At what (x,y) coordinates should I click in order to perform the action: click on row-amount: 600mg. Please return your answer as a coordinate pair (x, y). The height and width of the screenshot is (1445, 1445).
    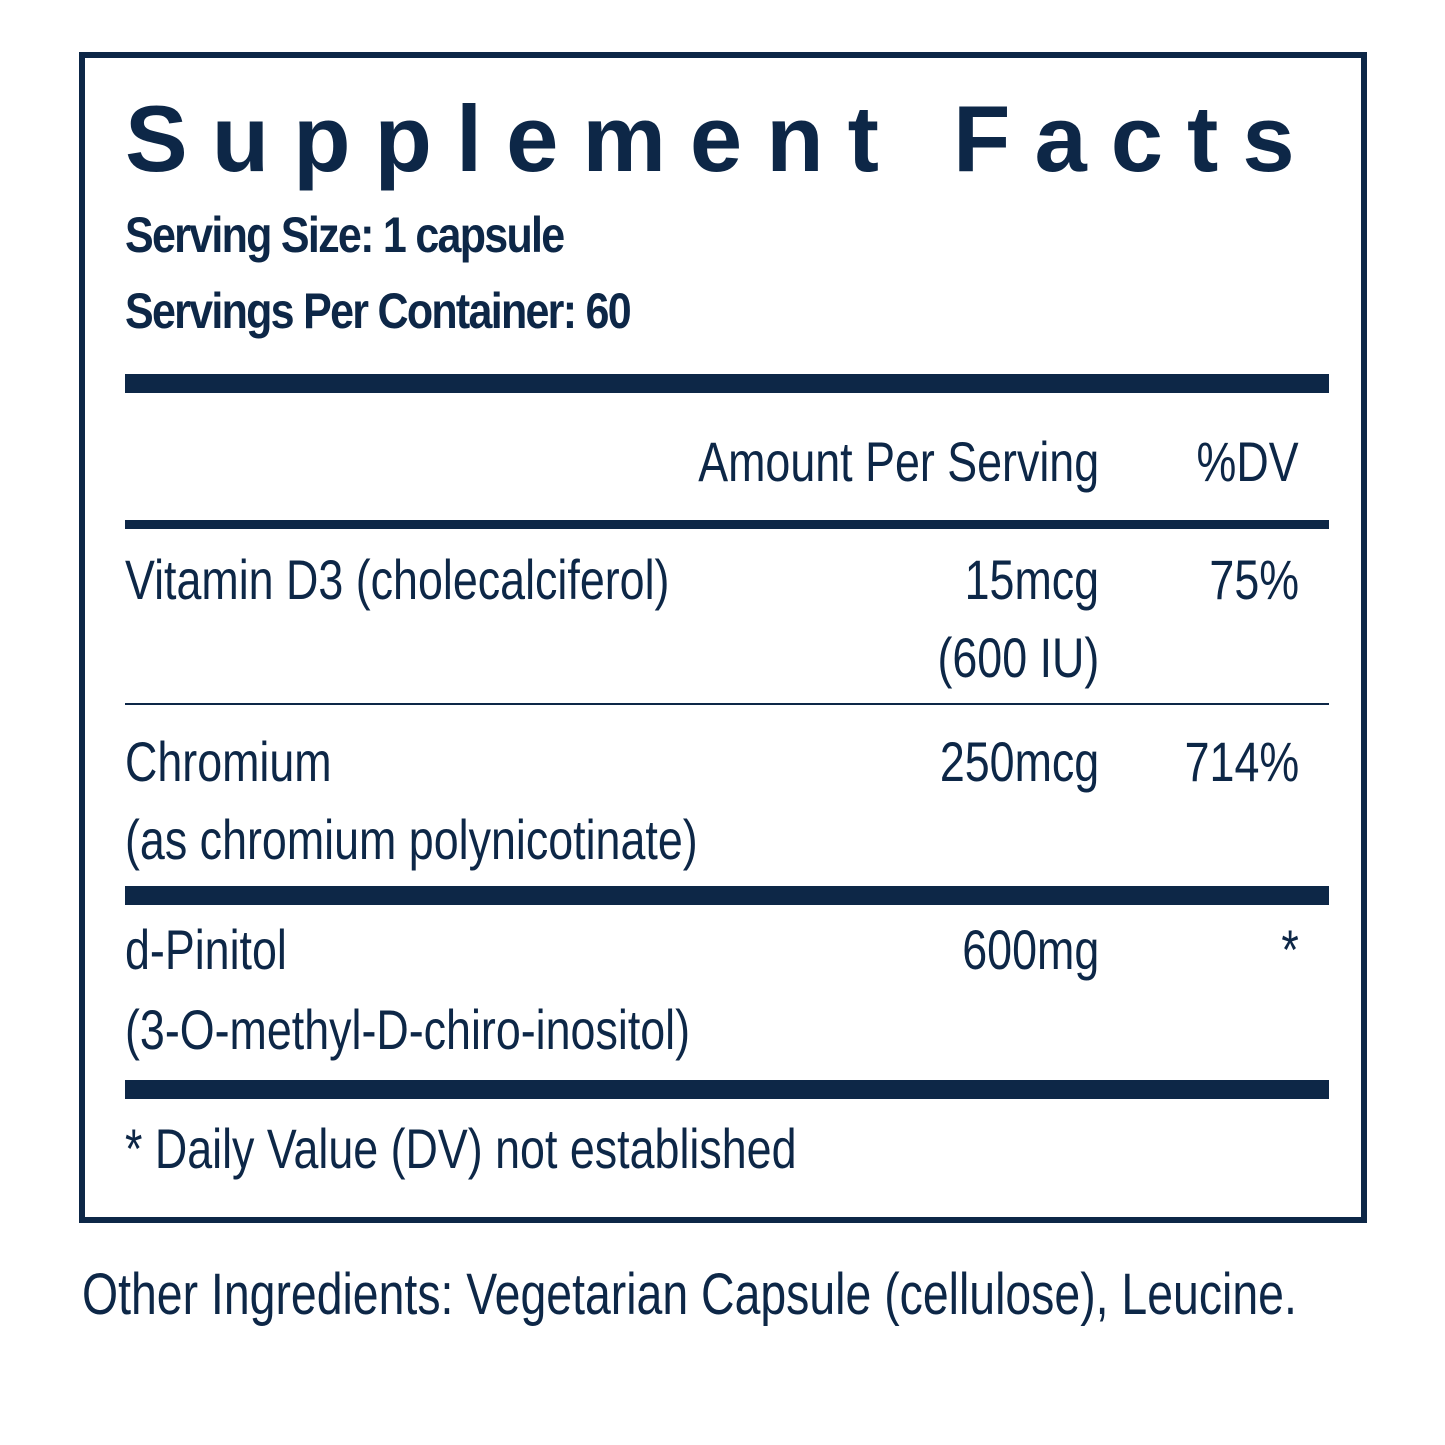
    Looking at the image, I should click on (1030, 949).